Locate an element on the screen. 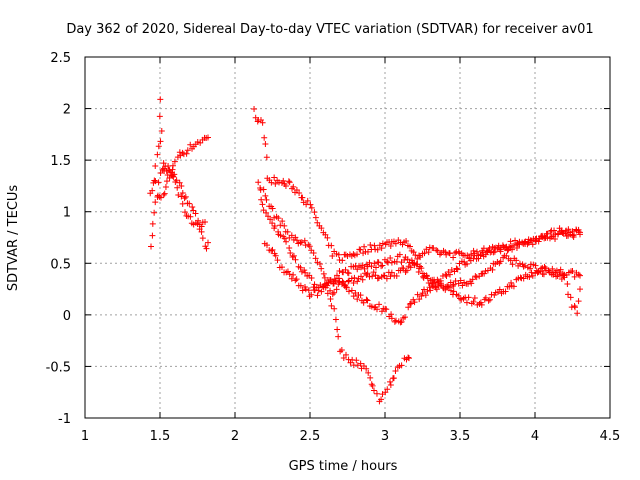 Image resolution: width=640 pixels, height=480 pixels. y-axis-label: SDTVAR / TECUs is located at coordinates (13, 238).